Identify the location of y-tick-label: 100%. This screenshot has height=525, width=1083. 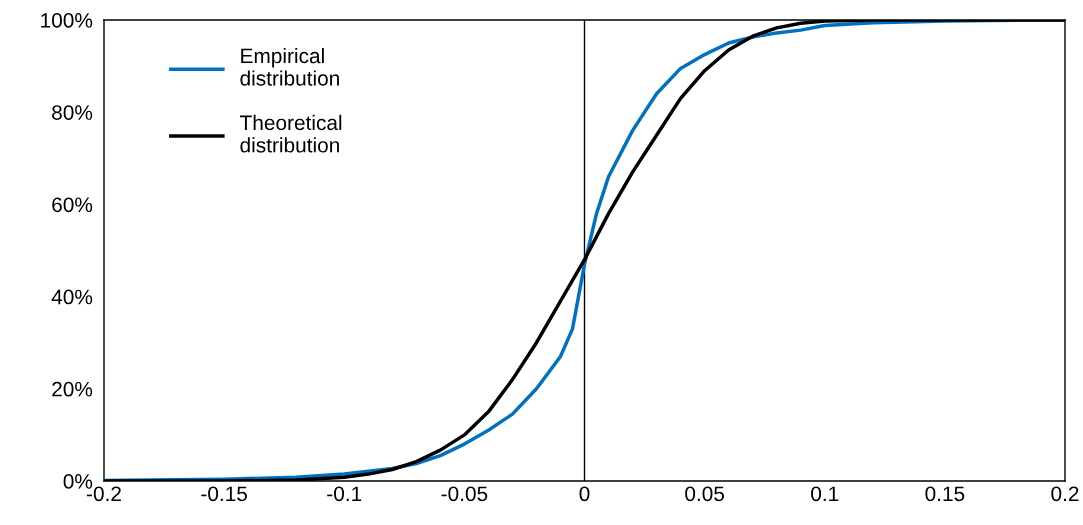
(67, 20).